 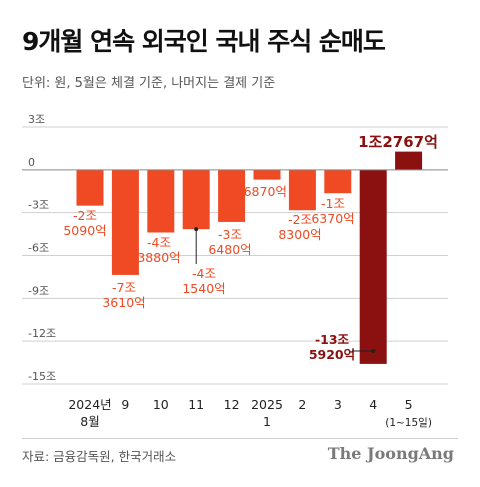 What do you see at coordinates (38, 248) in the screenshot?
I see `y-tick-label: -6조` at bounding box center [38, 248].